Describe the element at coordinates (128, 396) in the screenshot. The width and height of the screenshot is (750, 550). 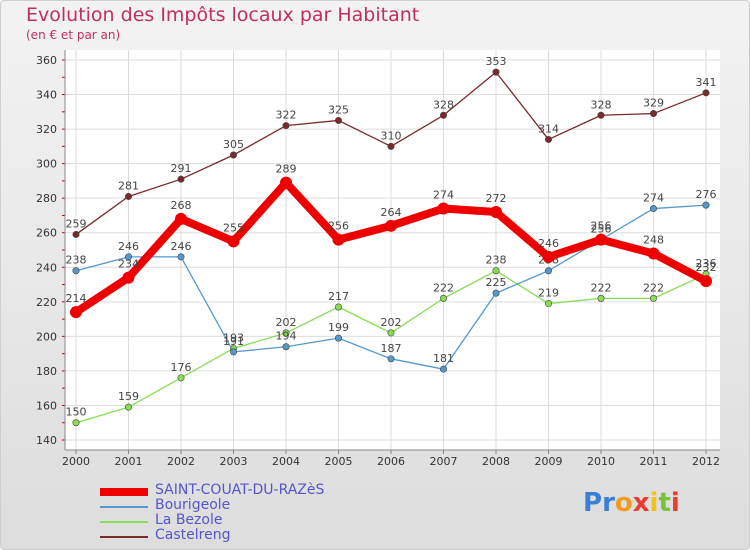
I see `data-label: 159` at that location.